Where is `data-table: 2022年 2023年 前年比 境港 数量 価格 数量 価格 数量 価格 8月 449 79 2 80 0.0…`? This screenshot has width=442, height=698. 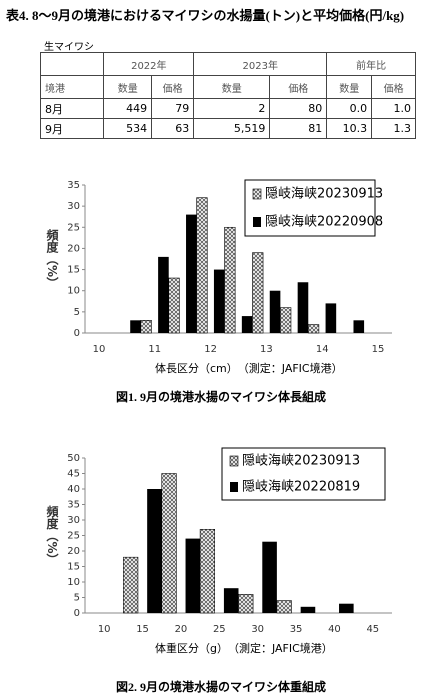 data-table: 2022年 2023年 前年比 境港 数量 価格 数量 価格 数量 価格 8月 449 79 2 80 0.0… is located at coordinates (227, 95).